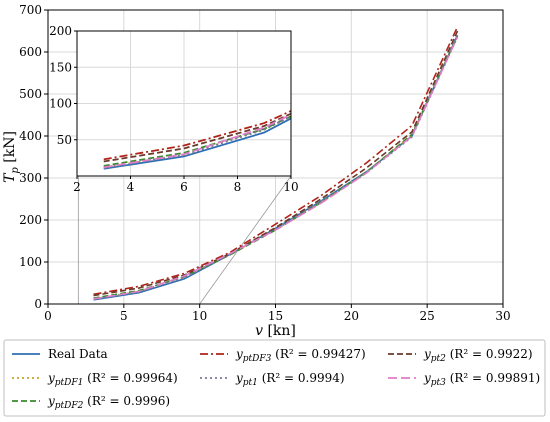 Image resolution: width=550 pixels, height=422 pixels. I want to click on y-tick-label: 500, so click(30, 94).